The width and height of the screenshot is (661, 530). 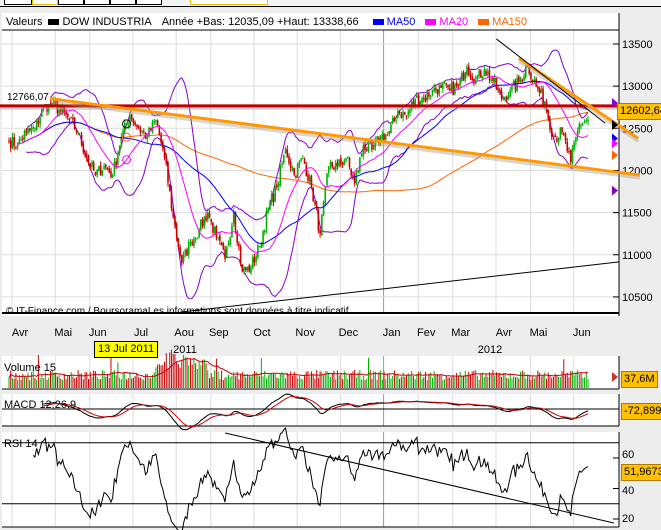 What do you see at coordinates (446, 22) in the screenshot?
I see `legend-ma20: MA20` at bounding box center [446, 22].